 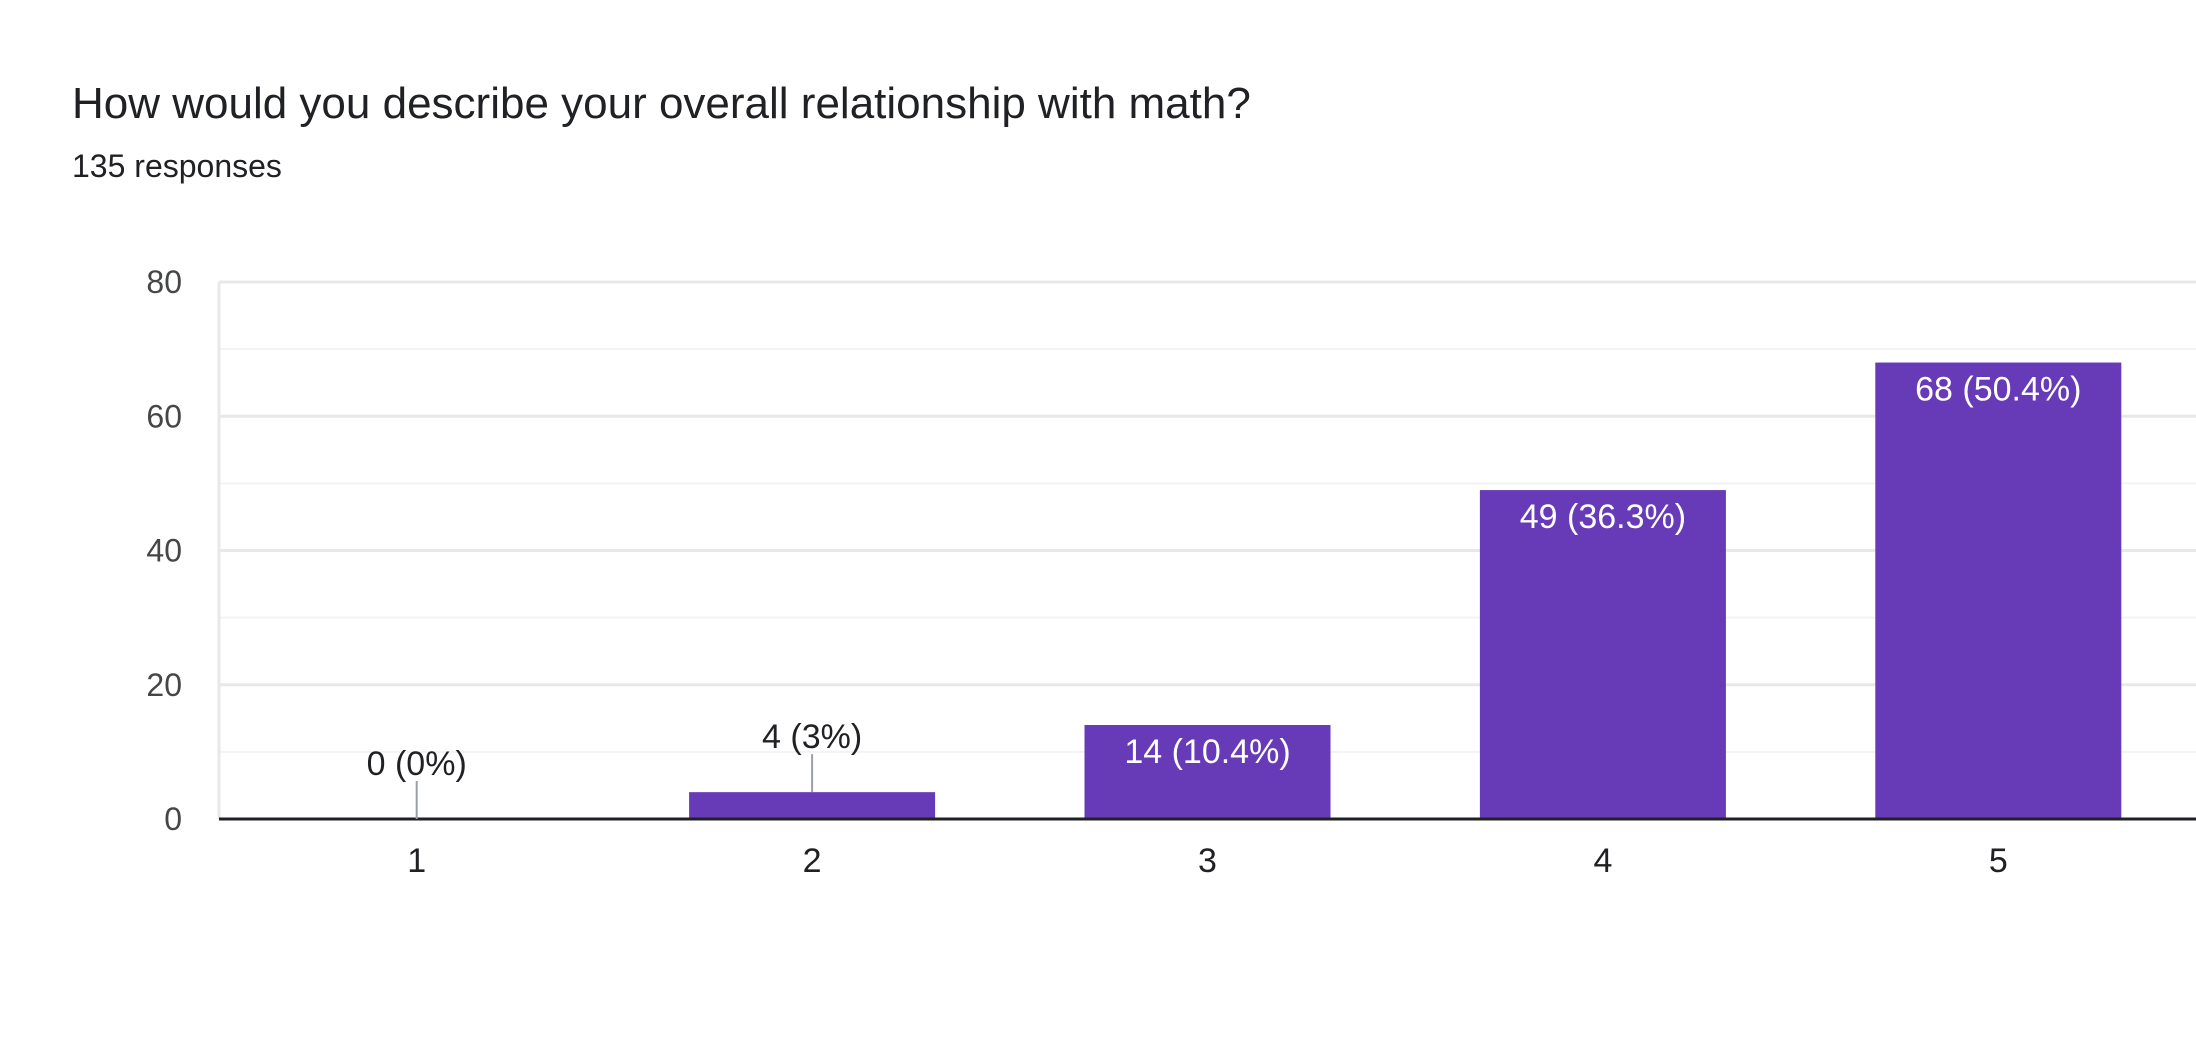 I want to click on data-label: 0 (0%), so click(x=417, y=764).